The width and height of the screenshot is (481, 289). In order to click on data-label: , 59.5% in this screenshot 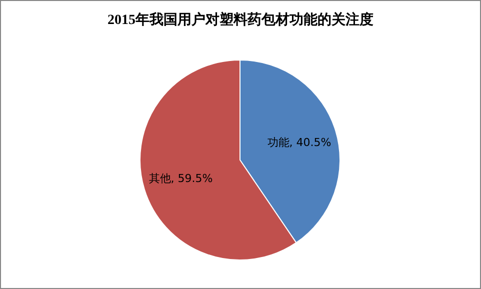, I will do `click(191, 179)`.